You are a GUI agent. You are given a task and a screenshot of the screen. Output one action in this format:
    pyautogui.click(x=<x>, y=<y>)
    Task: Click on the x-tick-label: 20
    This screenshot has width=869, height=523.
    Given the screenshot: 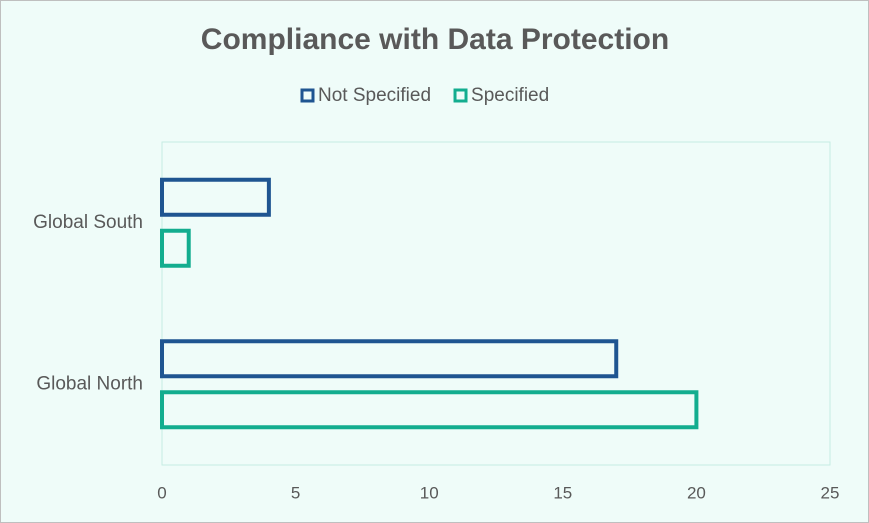 What is the action you would take?
    pyautogui.click(x=696, y=492)
    